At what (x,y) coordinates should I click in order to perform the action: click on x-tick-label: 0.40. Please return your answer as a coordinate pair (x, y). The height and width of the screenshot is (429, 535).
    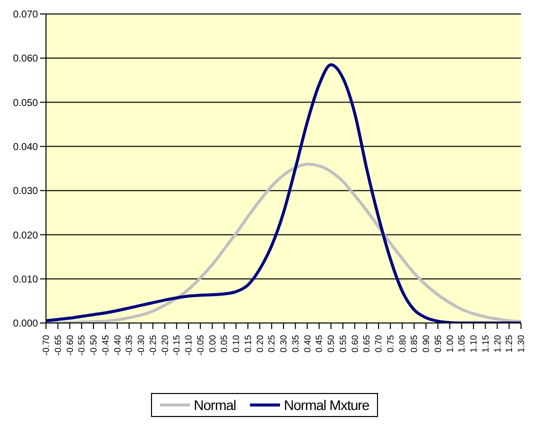
    Looking at the image, I should click on (307, 344).